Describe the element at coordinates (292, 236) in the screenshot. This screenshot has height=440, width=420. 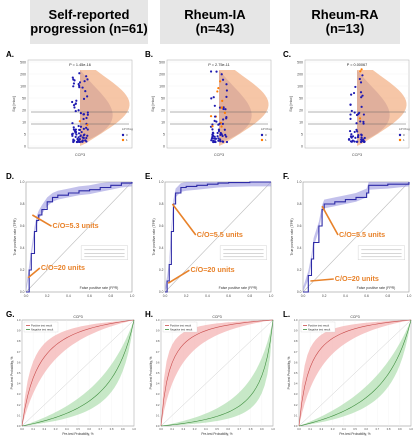
I see `y-axis-label: True positive rate (TPR)` at that location.